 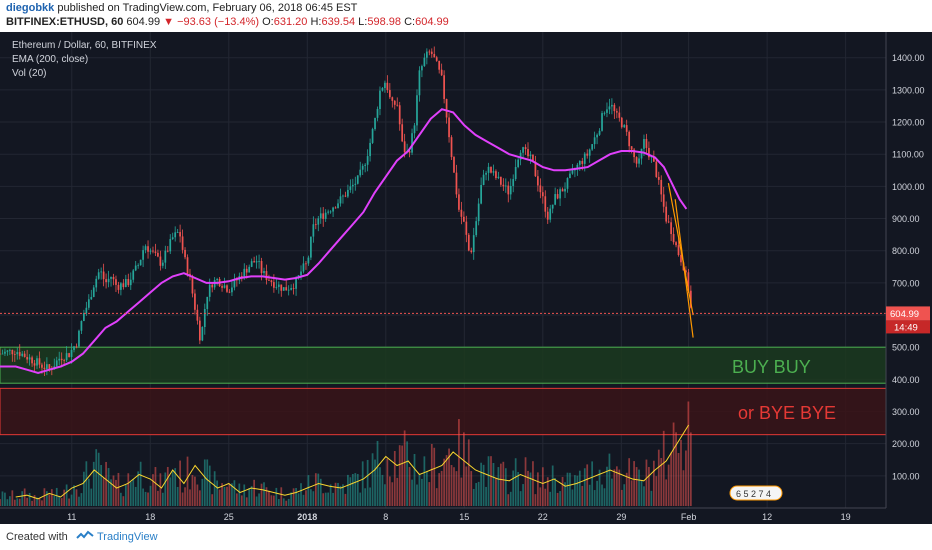 I want to click on x-tick-label: 29, so click(x=621, y=517).